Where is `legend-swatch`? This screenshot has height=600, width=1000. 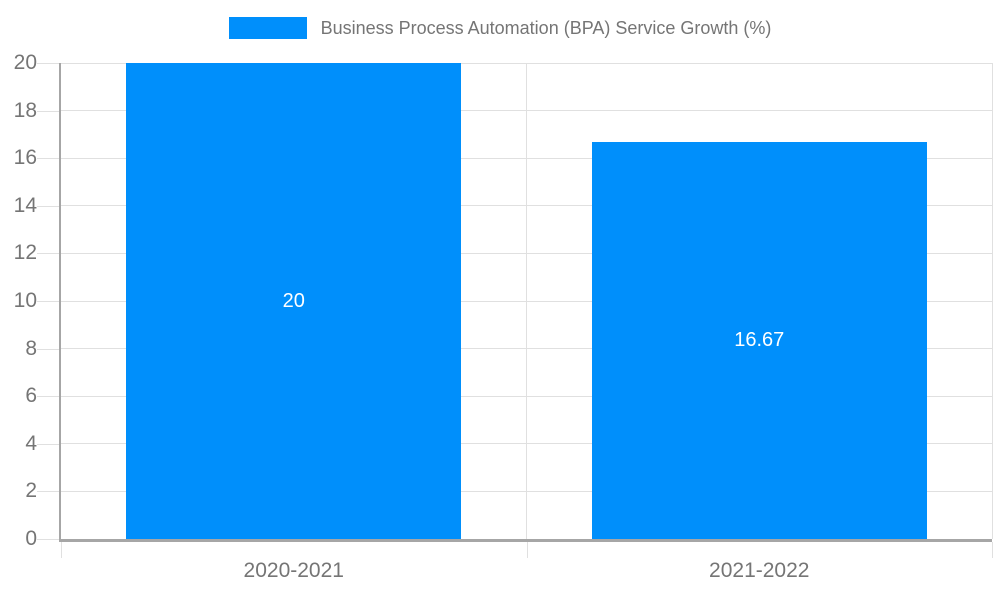
legend-swatch is located at coordinates (267, 28).